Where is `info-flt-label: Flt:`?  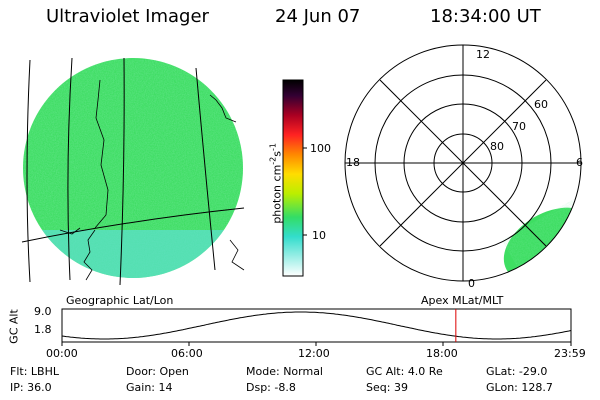 info-flt-label: Flt: is located at coordinates (19, 371).